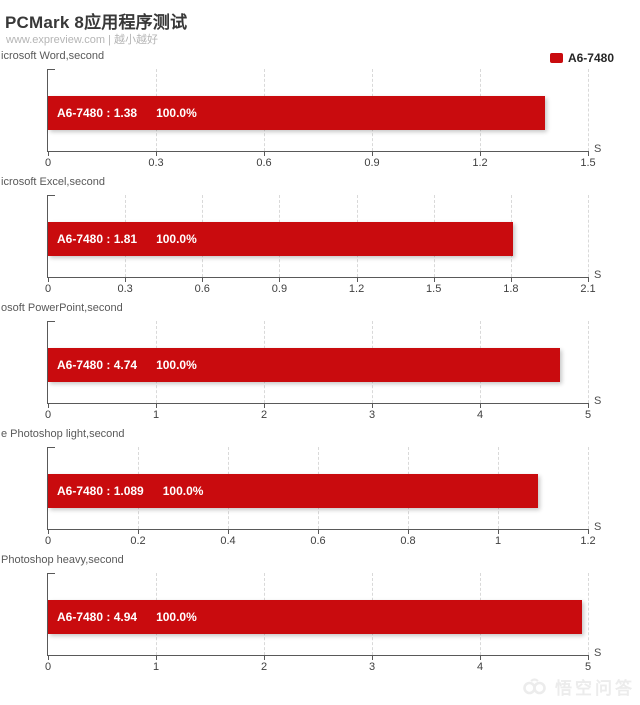 The image size is (640, 705). Describe the element at coordinates (408, 541) in the screenshot. I see `axis-tick-label: 0.8` at that location.